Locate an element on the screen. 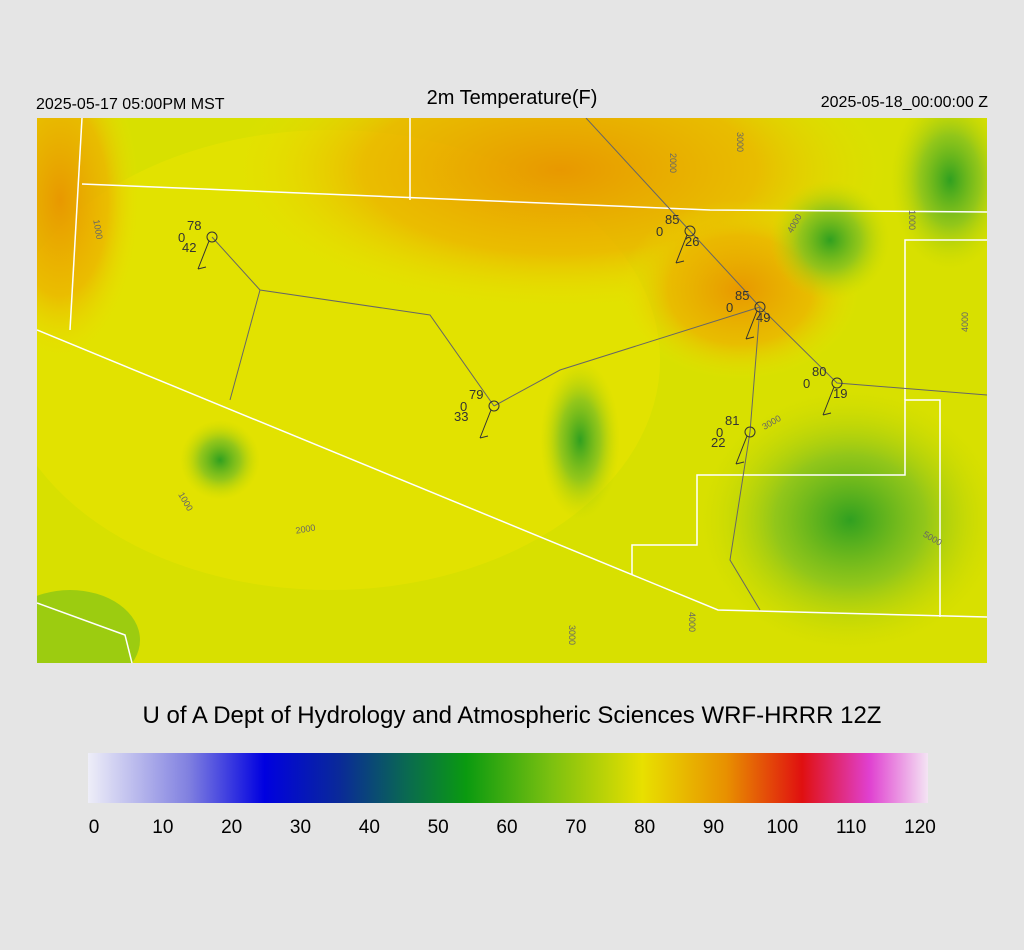 The height and width of the screenshot is (950, 1024). dewpoint: 19 is located at coordinates (840, 393).